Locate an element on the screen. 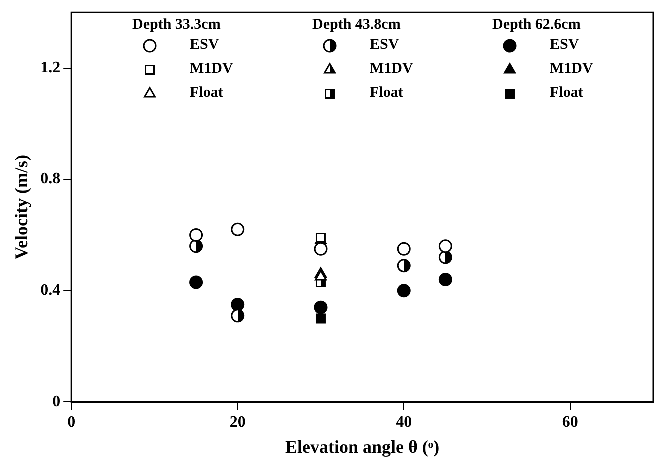 The width and height of the screenshot is (661, 465). x-tick-label: 60 is located at coordinates (570, 422).